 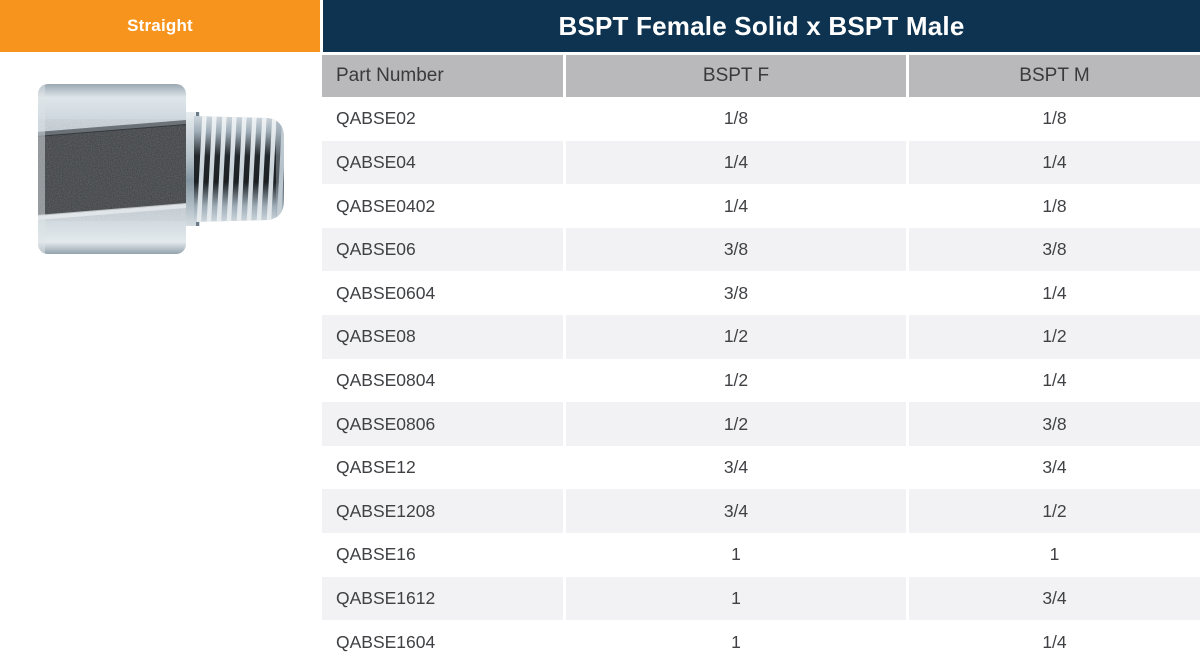 I want to click on table-row: QABSE0804 1/2 1/4, so click(x=761, y=380).